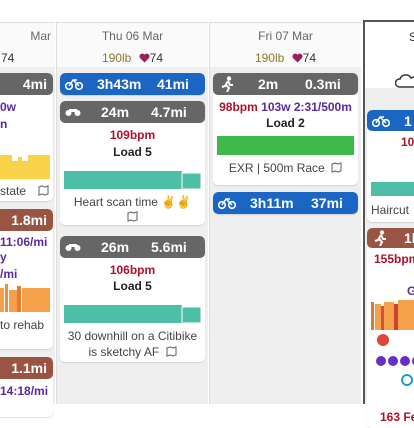 This screenshot has height=428, width=414. I want to click on stat-line: 14:18/mi, so click(24, 391).